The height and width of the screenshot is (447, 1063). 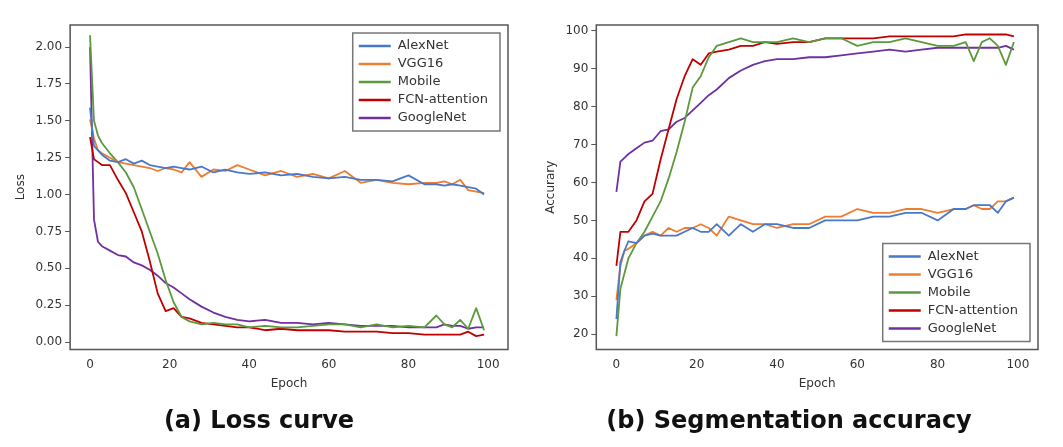 What do you see at coordinates (49, 341) in the screenshot?
I see `y-tick-label: 0.00` at bounding box center [49, 341].